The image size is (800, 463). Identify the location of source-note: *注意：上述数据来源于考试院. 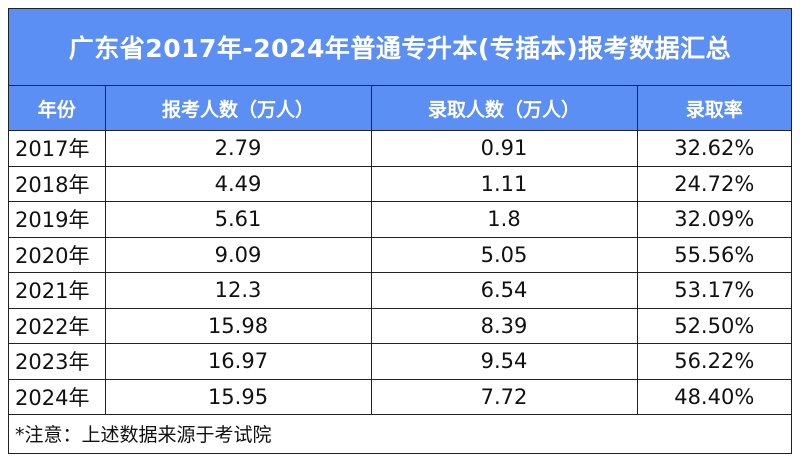
(143, 434).